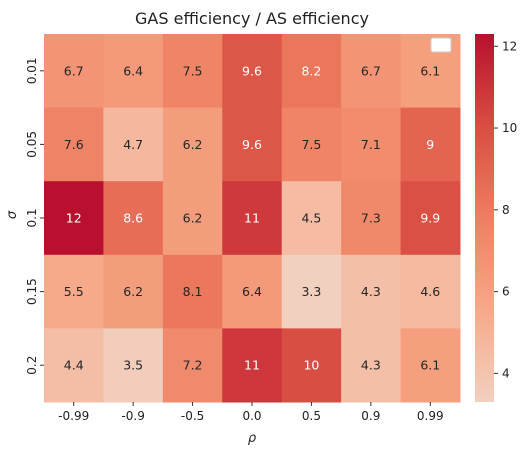  I want to click on x-axis-label: ρ, so click(252, 438).